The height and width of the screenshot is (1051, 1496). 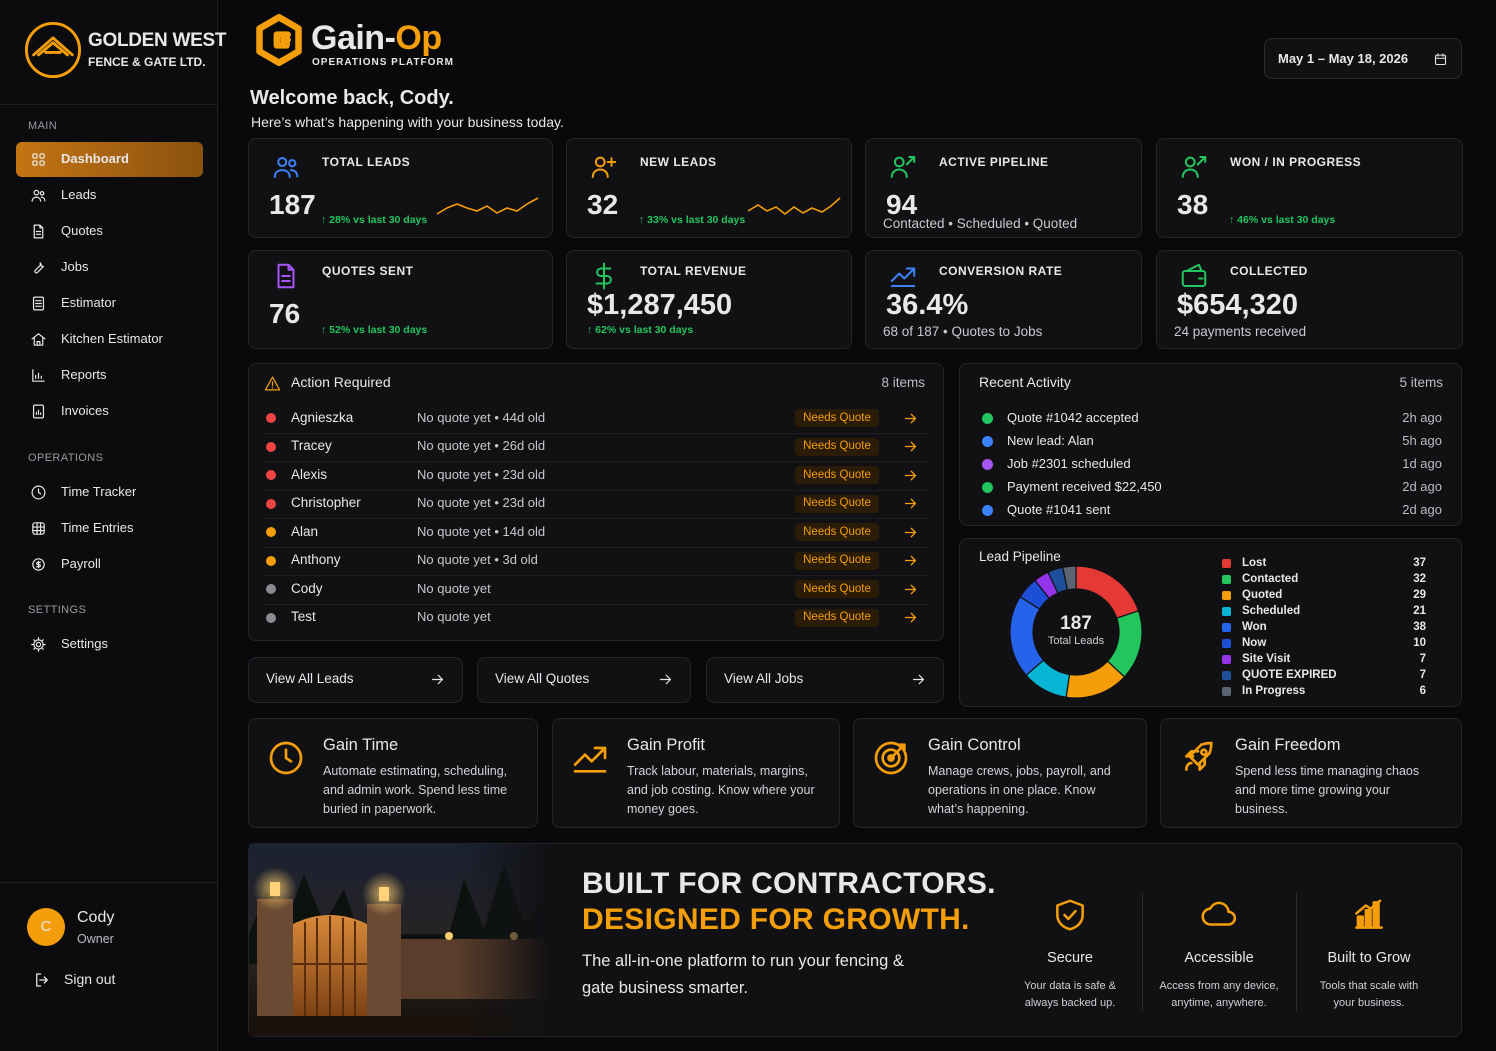 I want to click on activity-card, so click(x=1210, y=444).